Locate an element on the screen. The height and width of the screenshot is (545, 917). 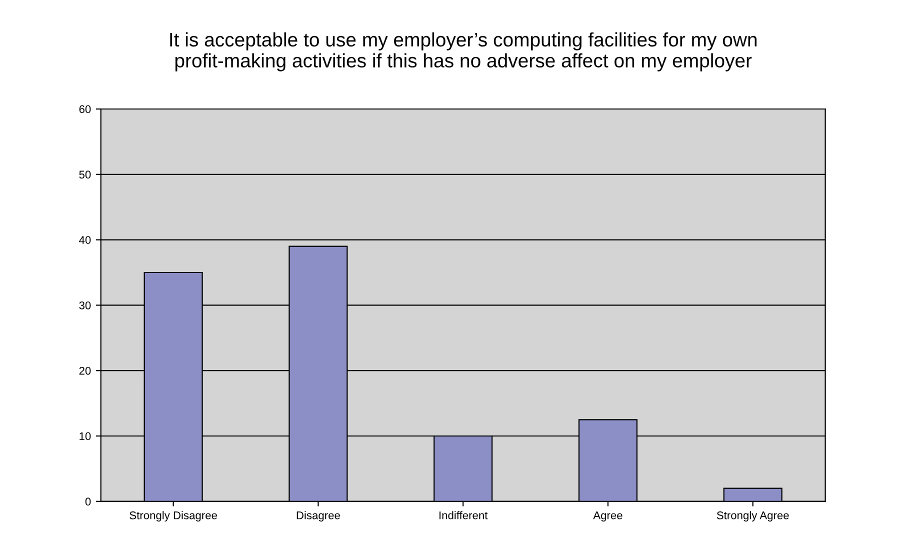
y-tick-label: 10 is located at coordinates (85, 436).